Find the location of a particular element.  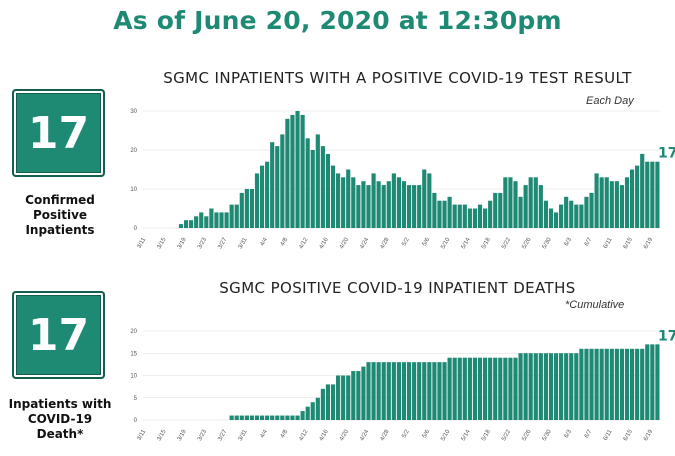

y-tick-label: 15 is located at coordinates (133, 354).